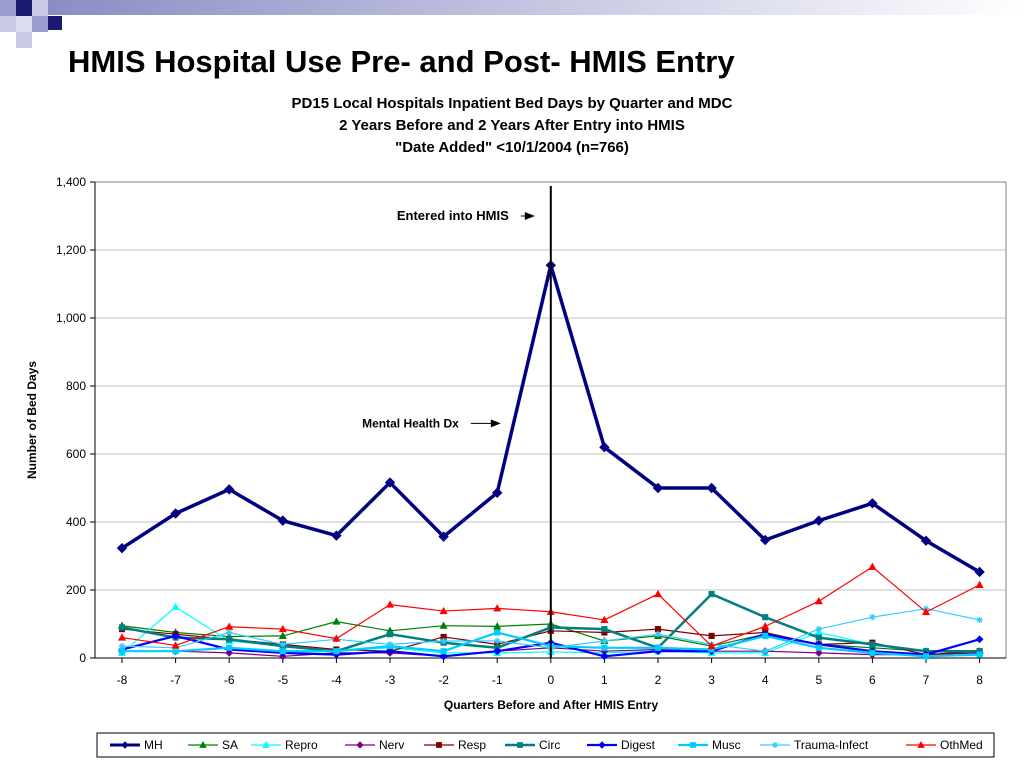 The height and width of the screenshot is (768, 1024). Describe the element at coordinates (550, 680) in the screenshot. I see `x-tick-label: 0` at that location.